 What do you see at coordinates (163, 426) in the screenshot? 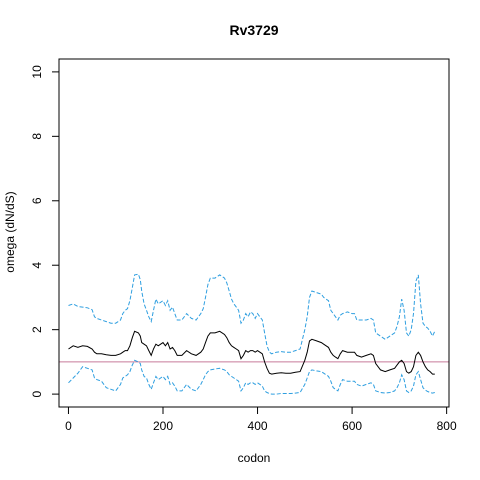
I see `x-tick-label: 200` at bounding box center [163, 426].